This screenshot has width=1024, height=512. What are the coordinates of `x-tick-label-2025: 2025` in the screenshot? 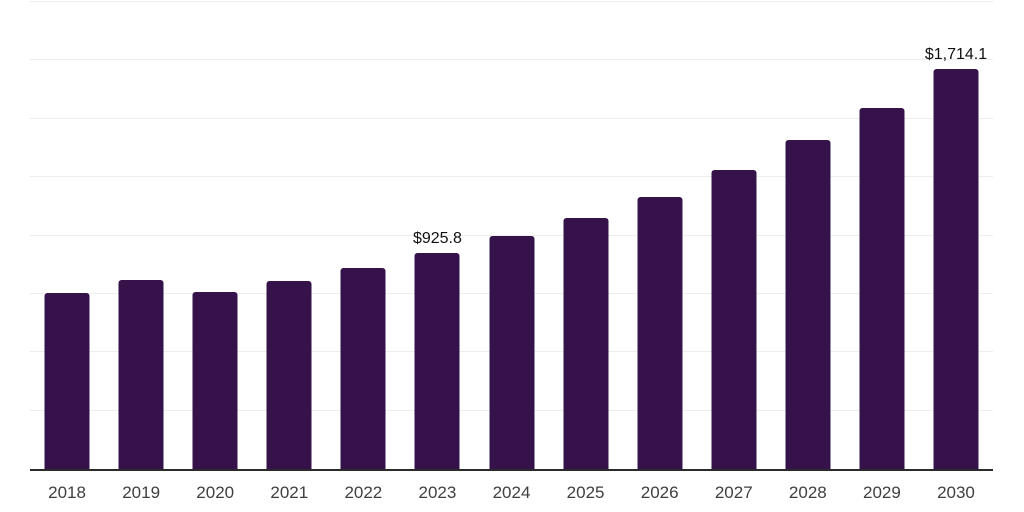 It's located at (585, 492).